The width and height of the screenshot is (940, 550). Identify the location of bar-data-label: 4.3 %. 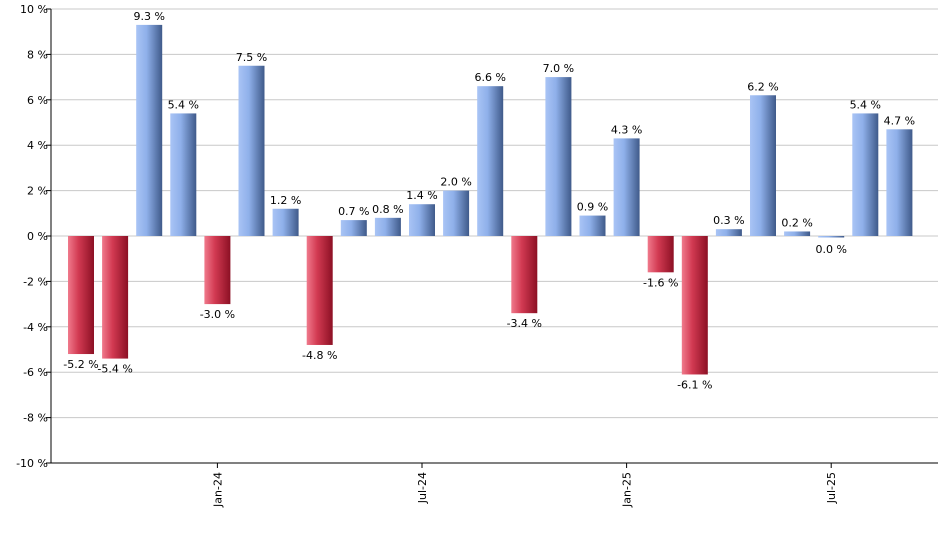
(626, 129).